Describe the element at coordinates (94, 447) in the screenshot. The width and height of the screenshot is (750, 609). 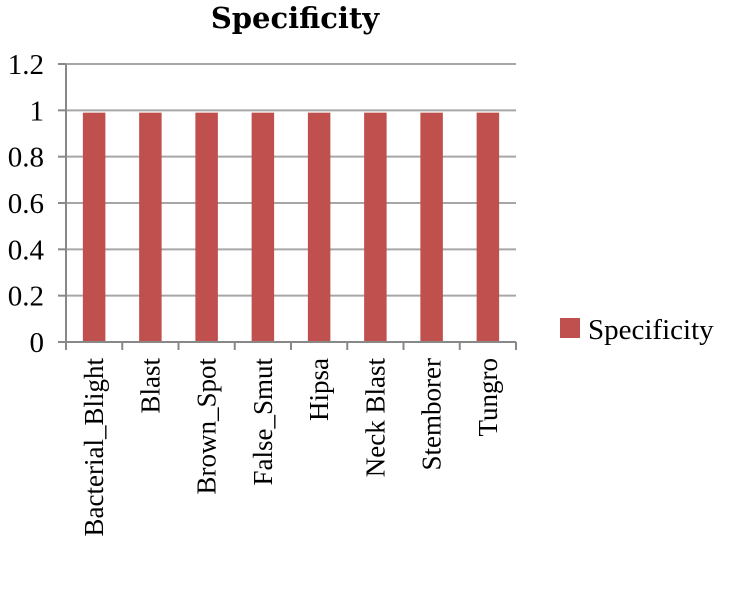
I see `x-tick-label: Bacterial_Blight` at that location.